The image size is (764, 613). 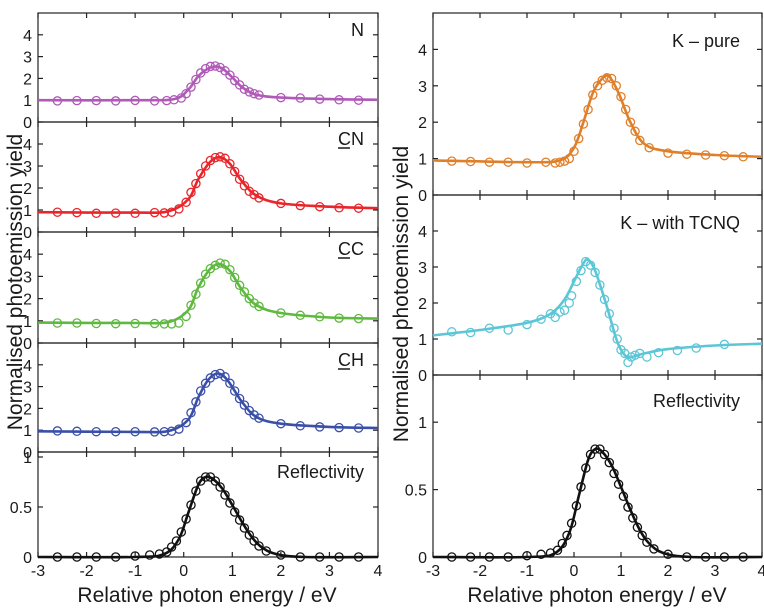 What do you see at coordinates (621, 571) in the screenshot?
I see `x-tick-label: 1` at bounding box center [621, 571].